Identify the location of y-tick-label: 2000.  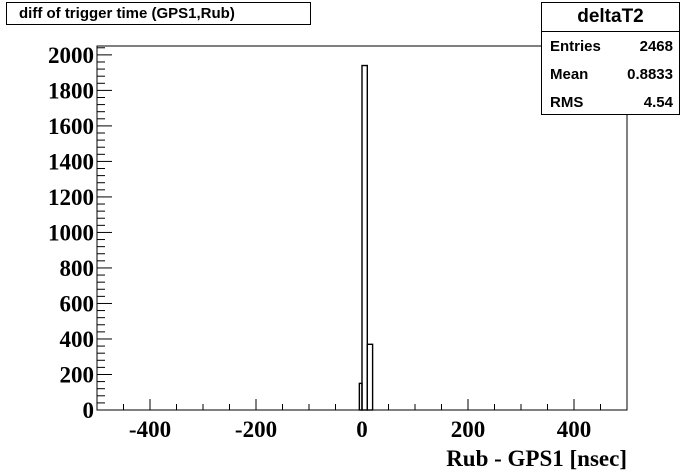
(71, 55).